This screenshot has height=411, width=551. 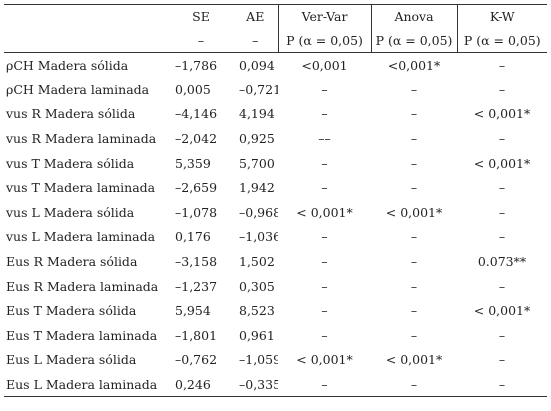 What do you see at coordinates (258, 360) in the screenshot?
I see `cell-ae: –1,059` at bounding box center [258, 360].